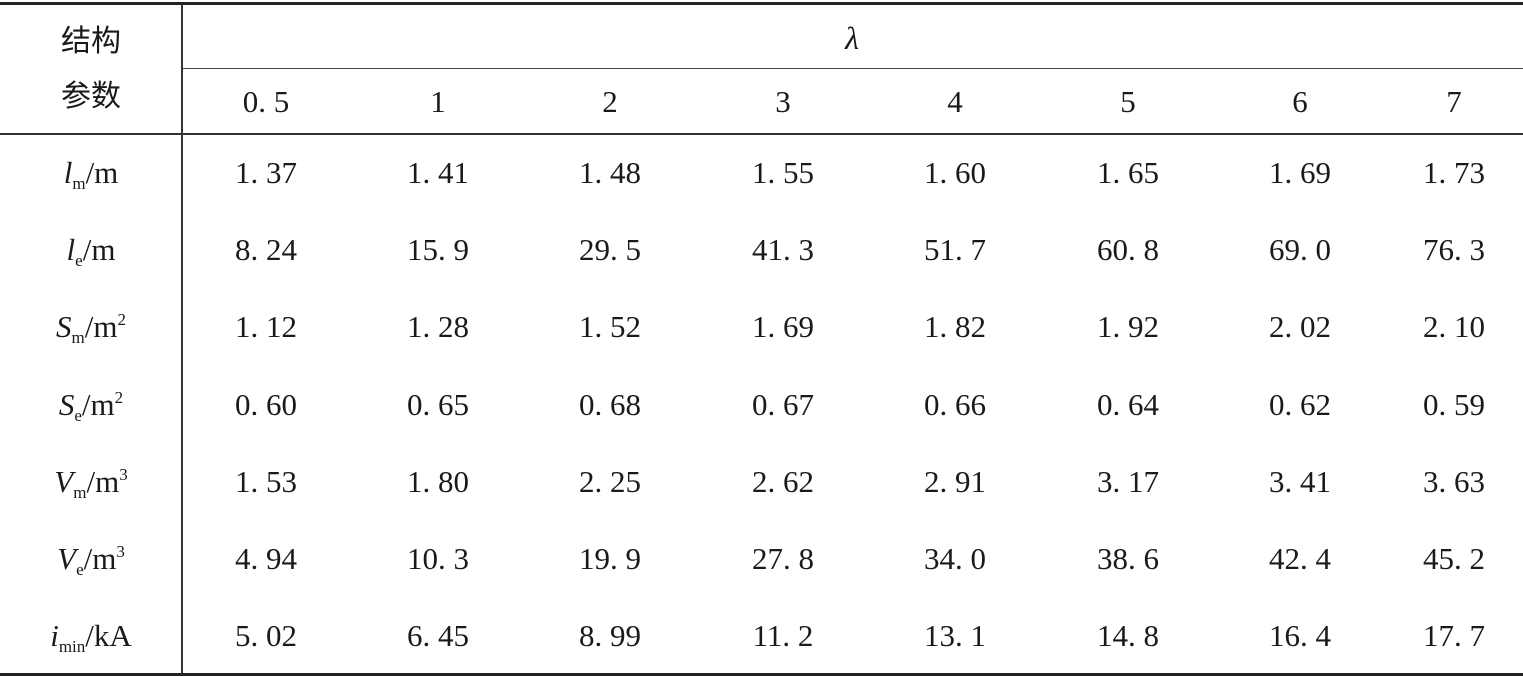  I want to click on header-bottom-rule, so click(761, 134).